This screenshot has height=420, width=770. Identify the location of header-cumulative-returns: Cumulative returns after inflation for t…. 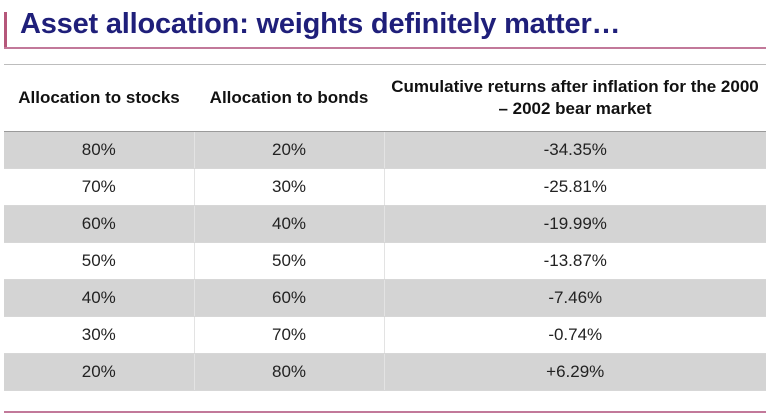
(575, 98).